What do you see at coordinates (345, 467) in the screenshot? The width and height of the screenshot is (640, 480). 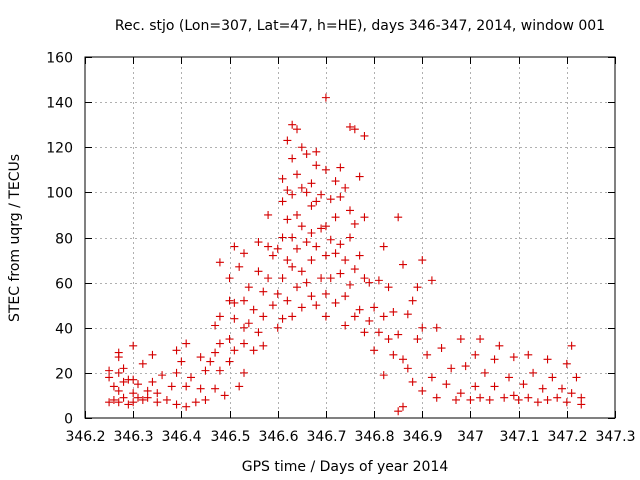 I see `x-axis-label: GPS time / Days of year 2014` at bounding box center [345, 467].